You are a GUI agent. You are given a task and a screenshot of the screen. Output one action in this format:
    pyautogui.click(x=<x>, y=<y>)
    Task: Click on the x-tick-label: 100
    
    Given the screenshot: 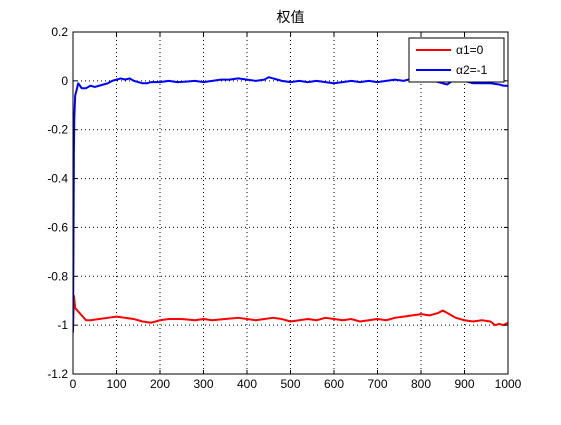 What is the action you would take?
    pyautogui.click(x=116, y=384)
    